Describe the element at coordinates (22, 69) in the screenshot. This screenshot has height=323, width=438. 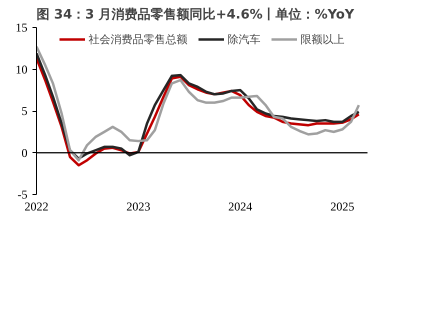
I see `y-tick-label: 10` at that location.